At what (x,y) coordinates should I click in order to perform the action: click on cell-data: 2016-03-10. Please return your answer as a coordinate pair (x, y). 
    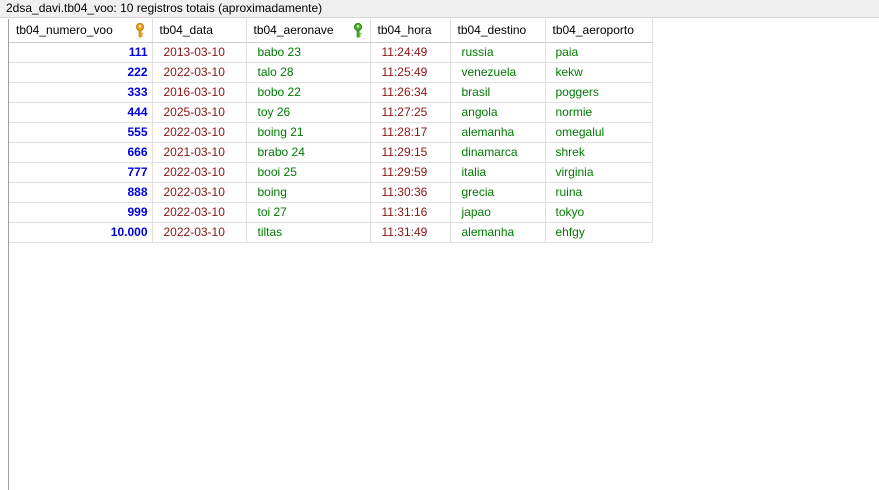
    Looking at the image, I should click on (199, 92).